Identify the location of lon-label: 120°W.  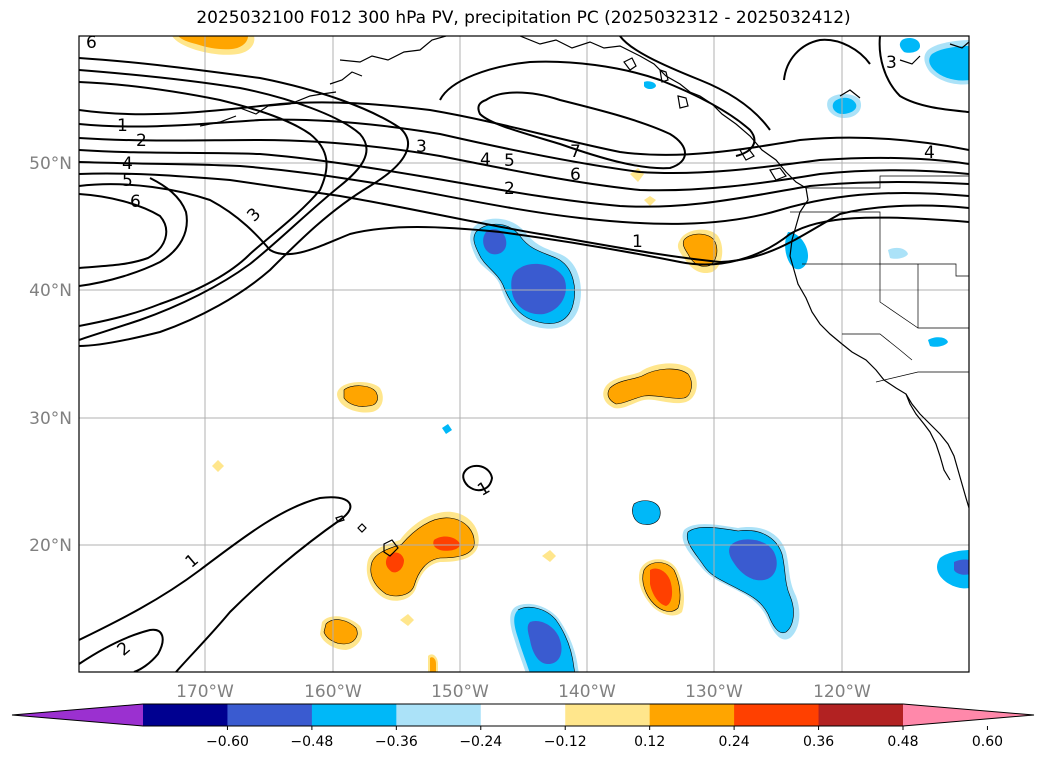
(842, 692).